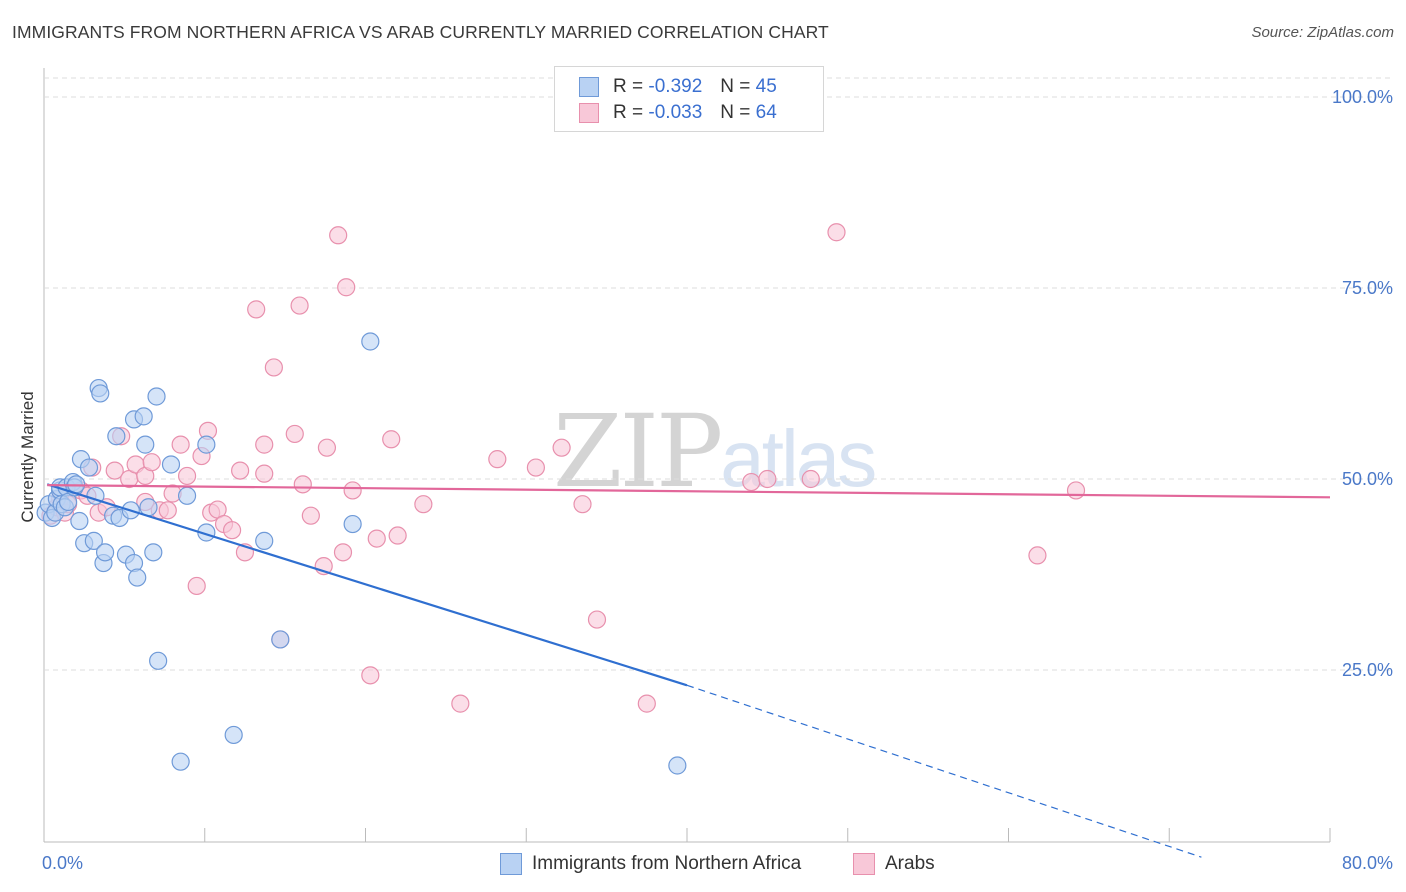 The image size is (1406, 892). What do you see at coordinates (589, 87) in the screenshot?
I see `legend-swatch-blue` at bounding box center [589, 87].